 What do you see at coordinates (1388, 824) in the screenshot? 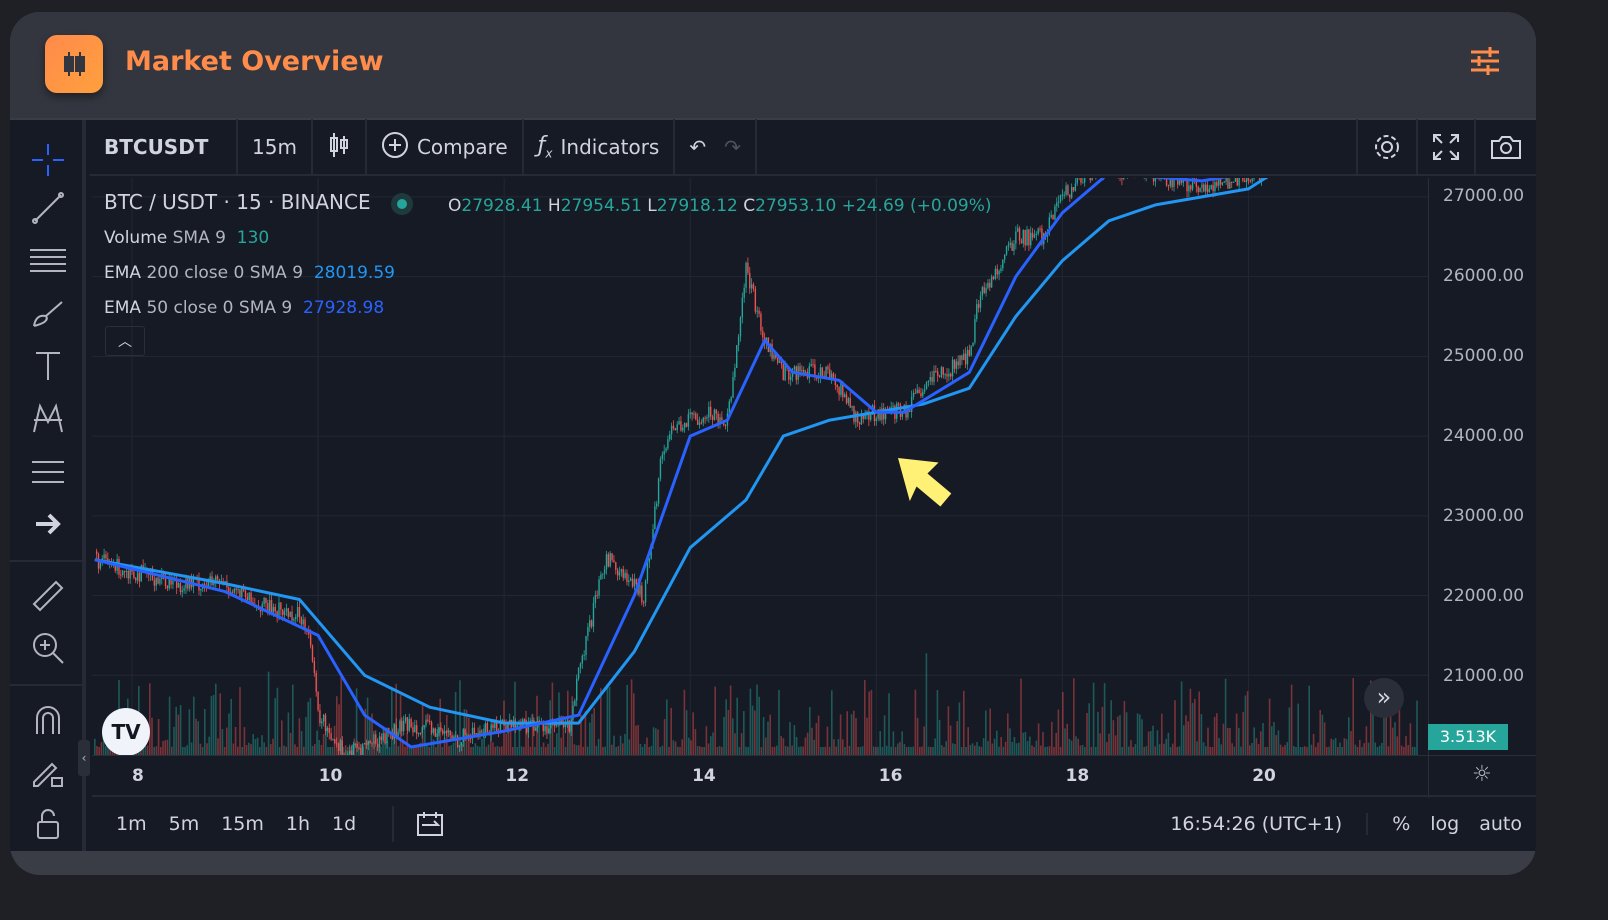
I see `percent-toggle: %` at bounding box center [1388, 824].